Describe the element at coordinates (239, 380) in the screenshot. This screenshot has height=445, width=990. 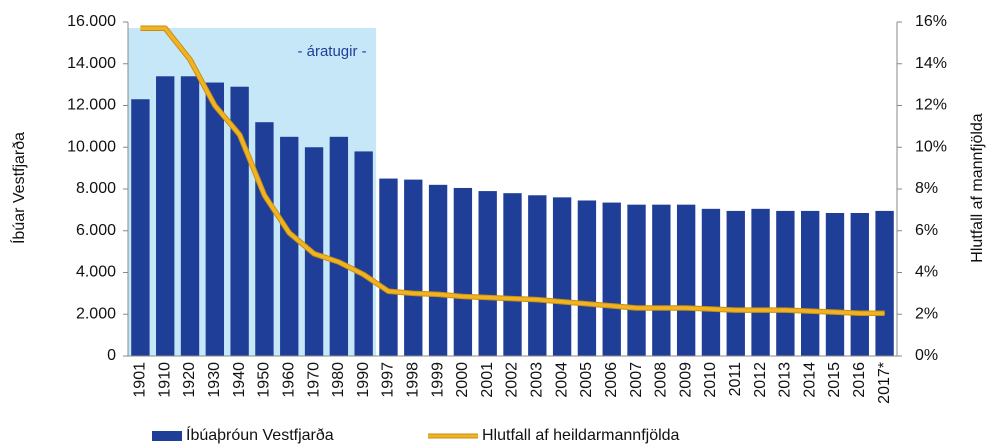
I see `x-tick-label: 1940` at that location.